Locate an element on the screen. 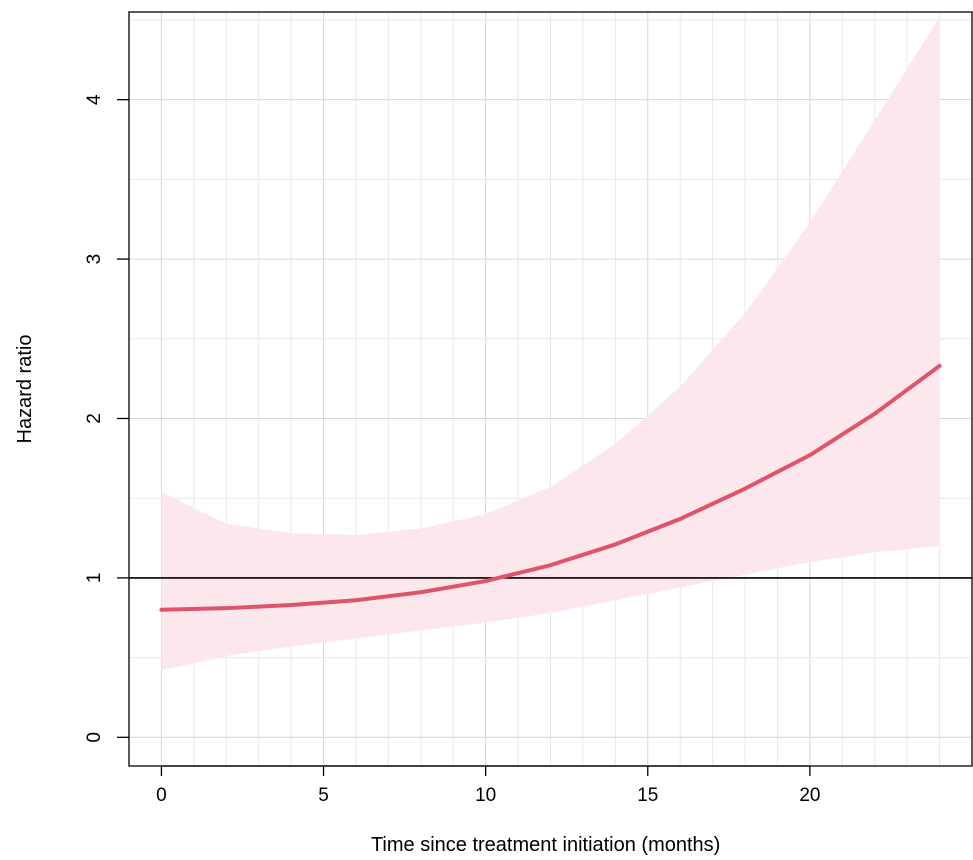  x-tick-label: 20 is located at coordinates (809, 795).